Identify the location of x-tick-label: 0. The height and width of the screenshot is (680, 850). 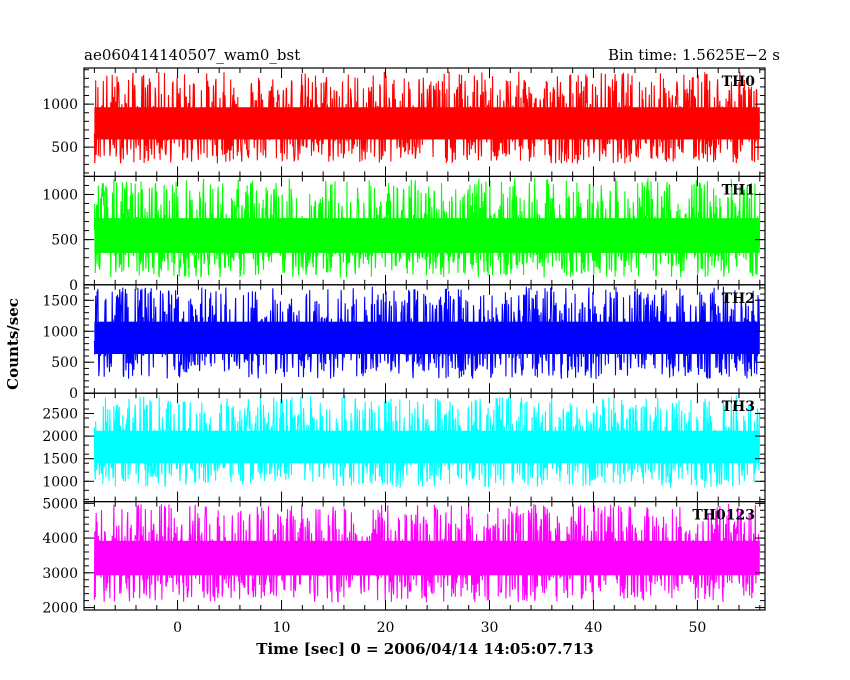
(177, 628).